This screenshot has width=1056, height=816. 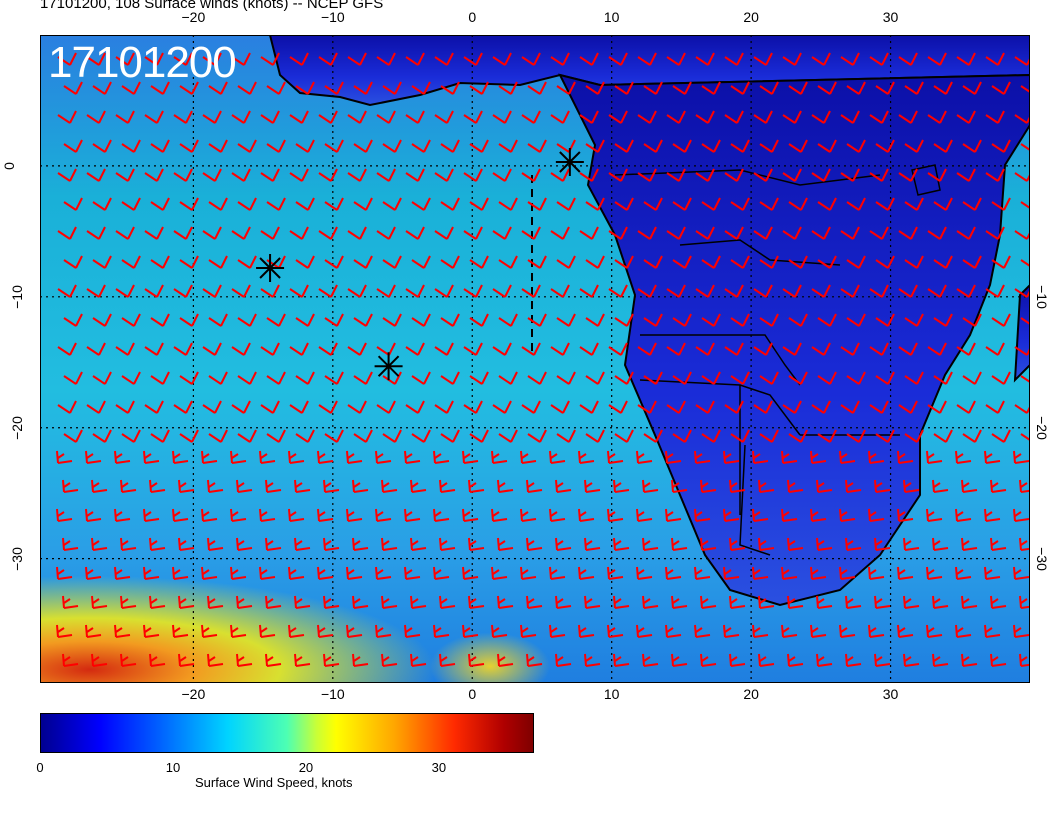 I want to click on central-jet-field, so click(x=490, y=599).